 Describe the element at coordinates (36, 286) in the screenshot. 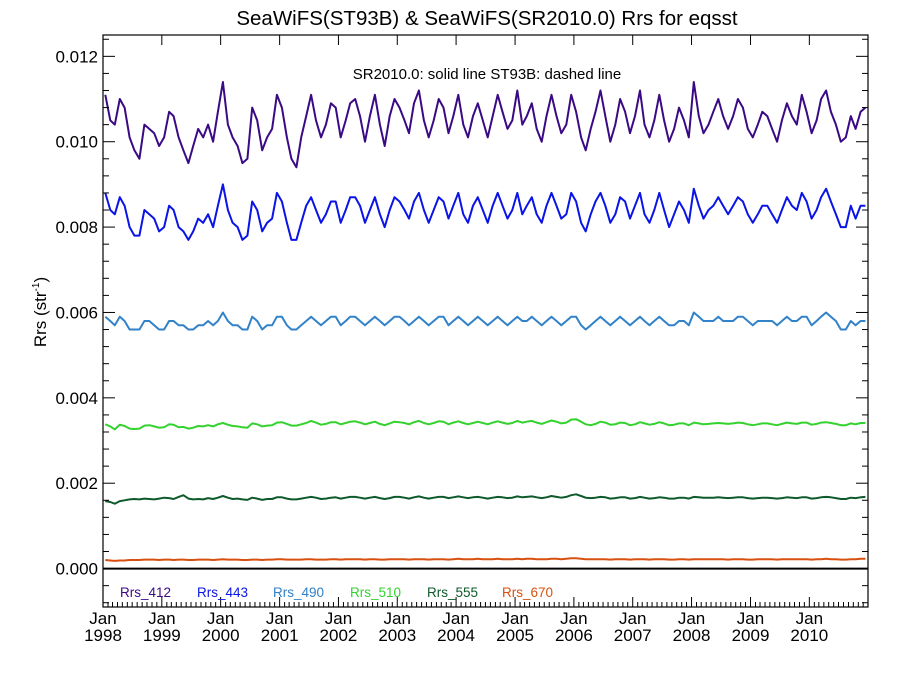

I see `y-axis-label-superscript: -1` at that location.